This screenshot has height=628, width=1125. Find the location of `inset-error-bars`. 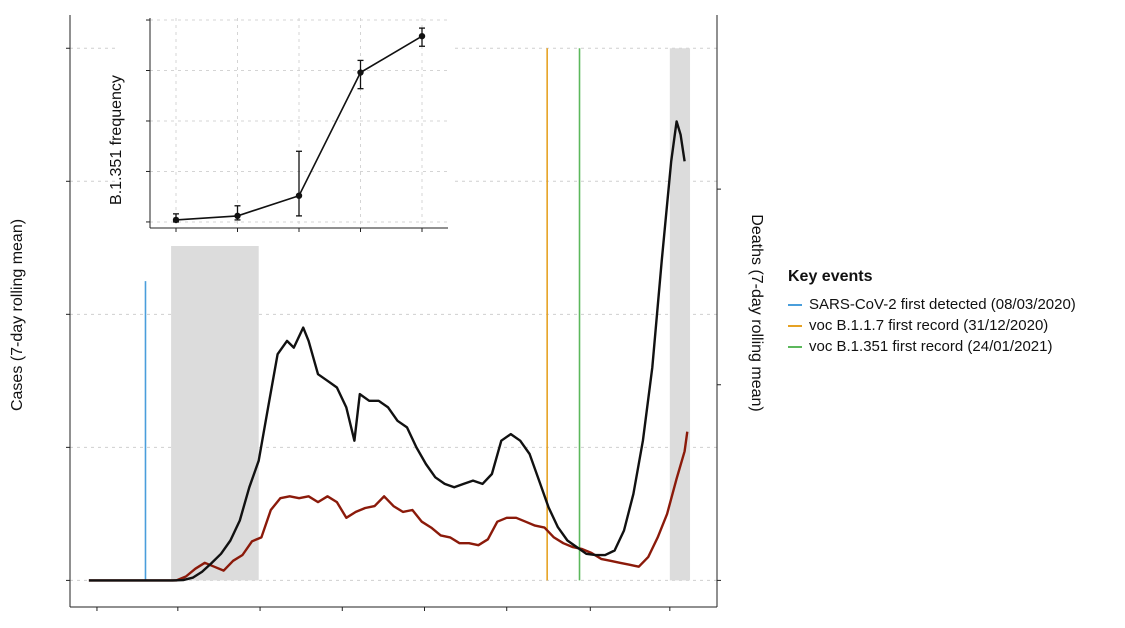

inset-error-bars is located at coordinates (299, 125).